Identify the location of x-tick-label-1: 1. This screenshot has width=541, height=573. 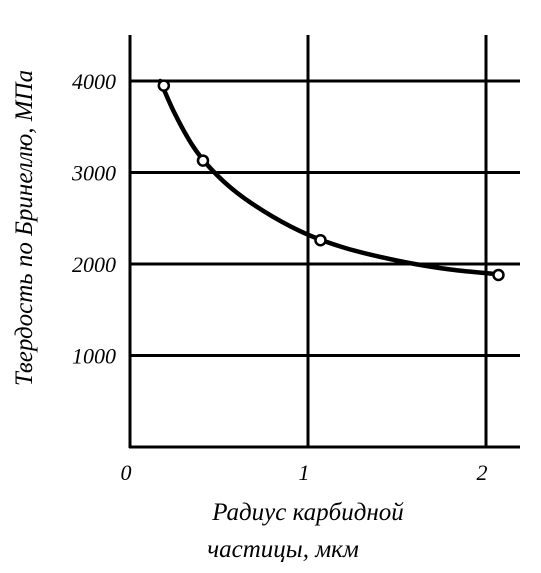
(304, 472).